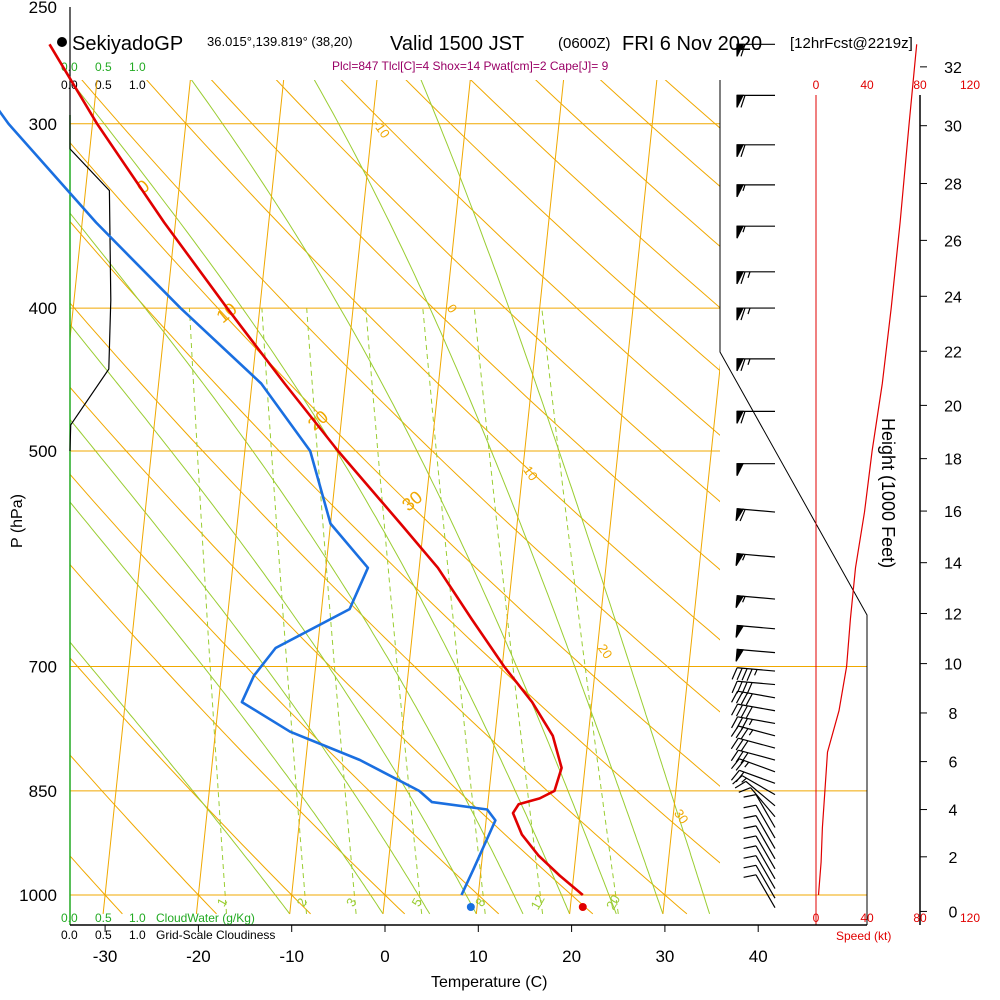  What do you see at coordinates (227, 313) in the screenshot?
I see `dry-adiabat-label: 10` at bounding box center [227, 313].